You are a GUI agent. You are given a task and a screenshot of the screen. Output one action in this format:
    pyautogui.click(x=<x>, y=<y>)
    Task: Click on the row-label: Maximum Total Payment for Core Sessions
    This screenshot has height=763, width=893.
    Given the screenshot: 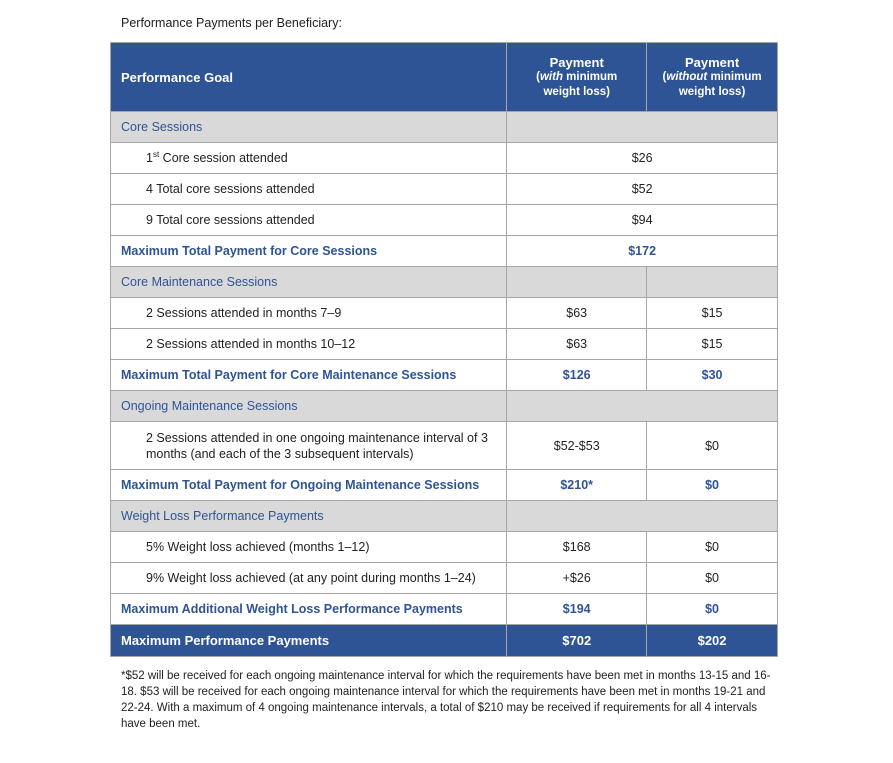 What is the action you would take?
    pyautogui.click(x=308, y=251)
    